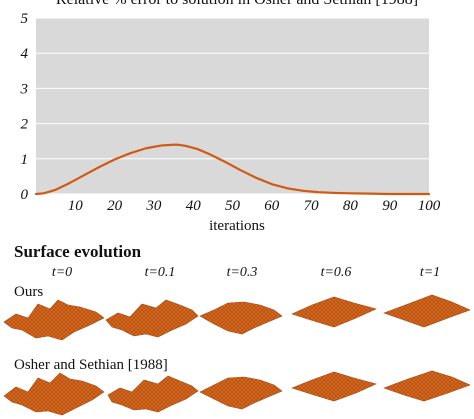 The height and width of the screenshot is (419, 474). What do you see at coordinates (25, 19) in the screenshot?
I see `y-tick-label-5: 5` at bounding box center [25, 19].